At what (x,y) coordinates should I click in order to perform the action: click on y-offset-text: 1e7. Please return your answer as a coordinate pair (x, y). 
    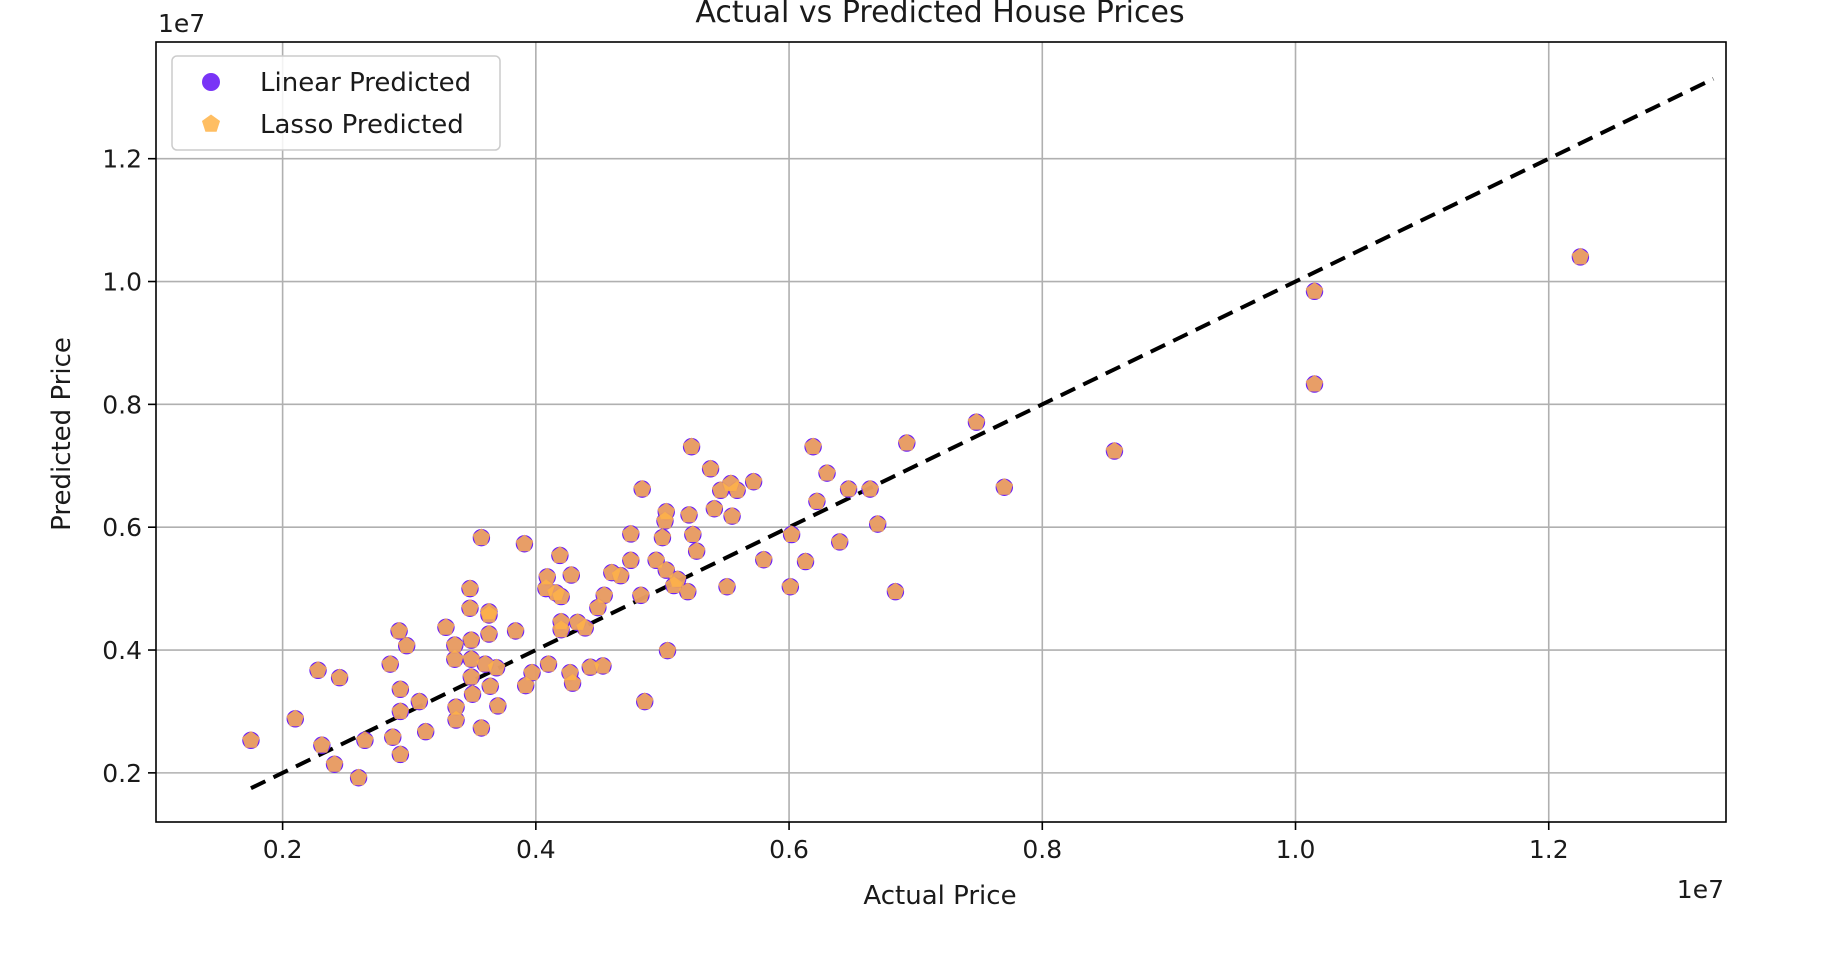
    Looking at the image, I should click on (181, 23).